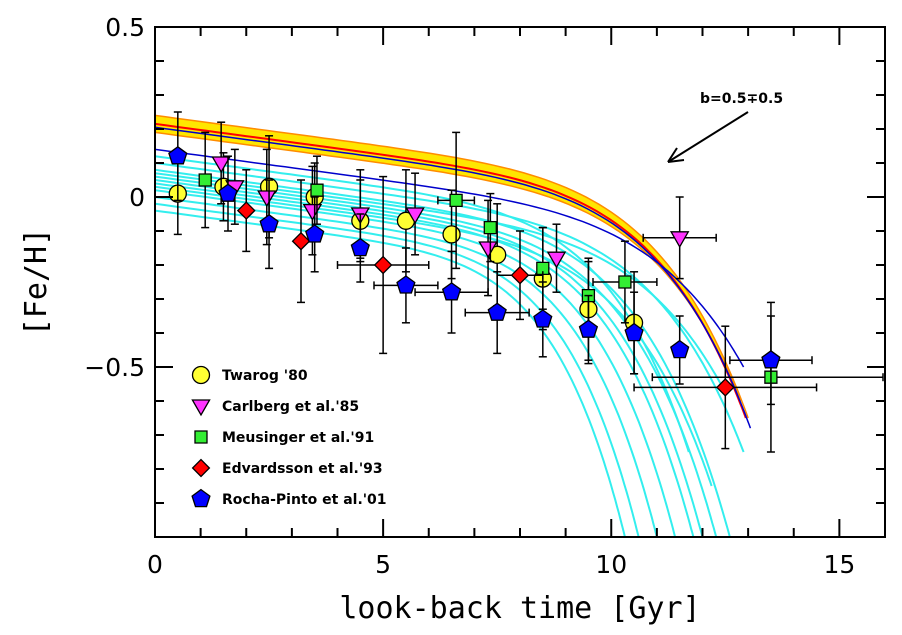 This screenshot has width=902, height=635. Describe the element at coordinates (676, 155) in the screenshot. I see `annotation-arrow-head` at that location.